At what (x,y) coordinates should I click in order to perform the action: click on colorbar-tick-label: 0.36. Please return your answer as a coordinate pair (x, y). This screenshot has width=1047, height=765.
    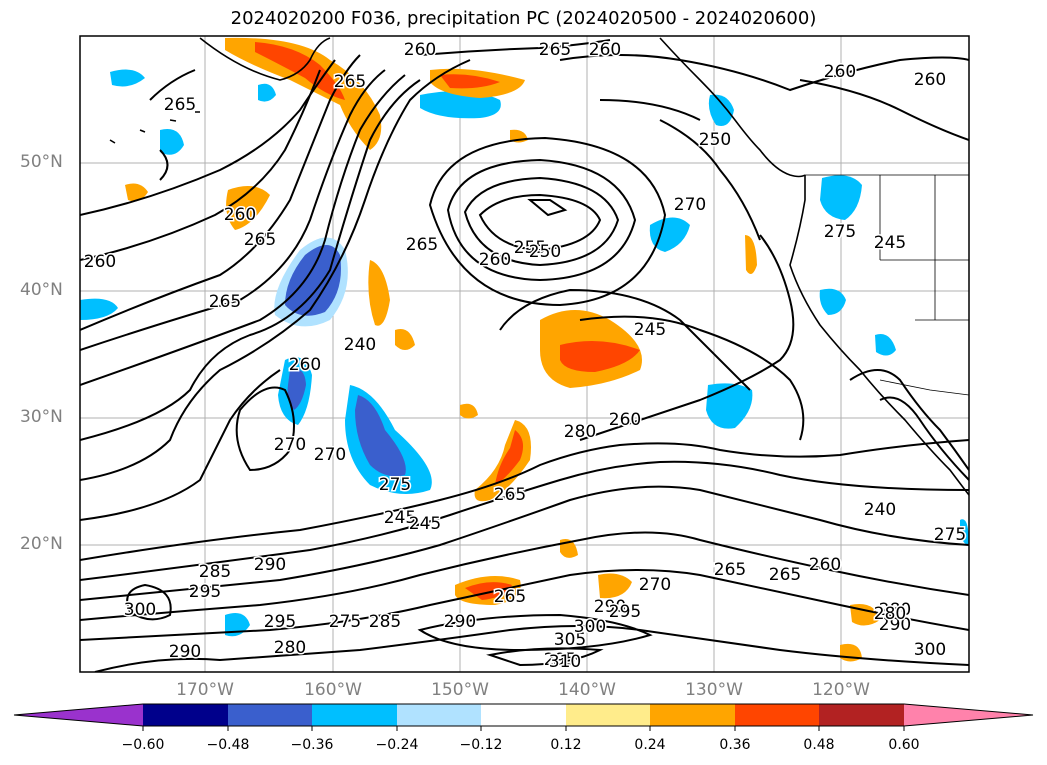
    Looking at the image, I should click on (735, 745).